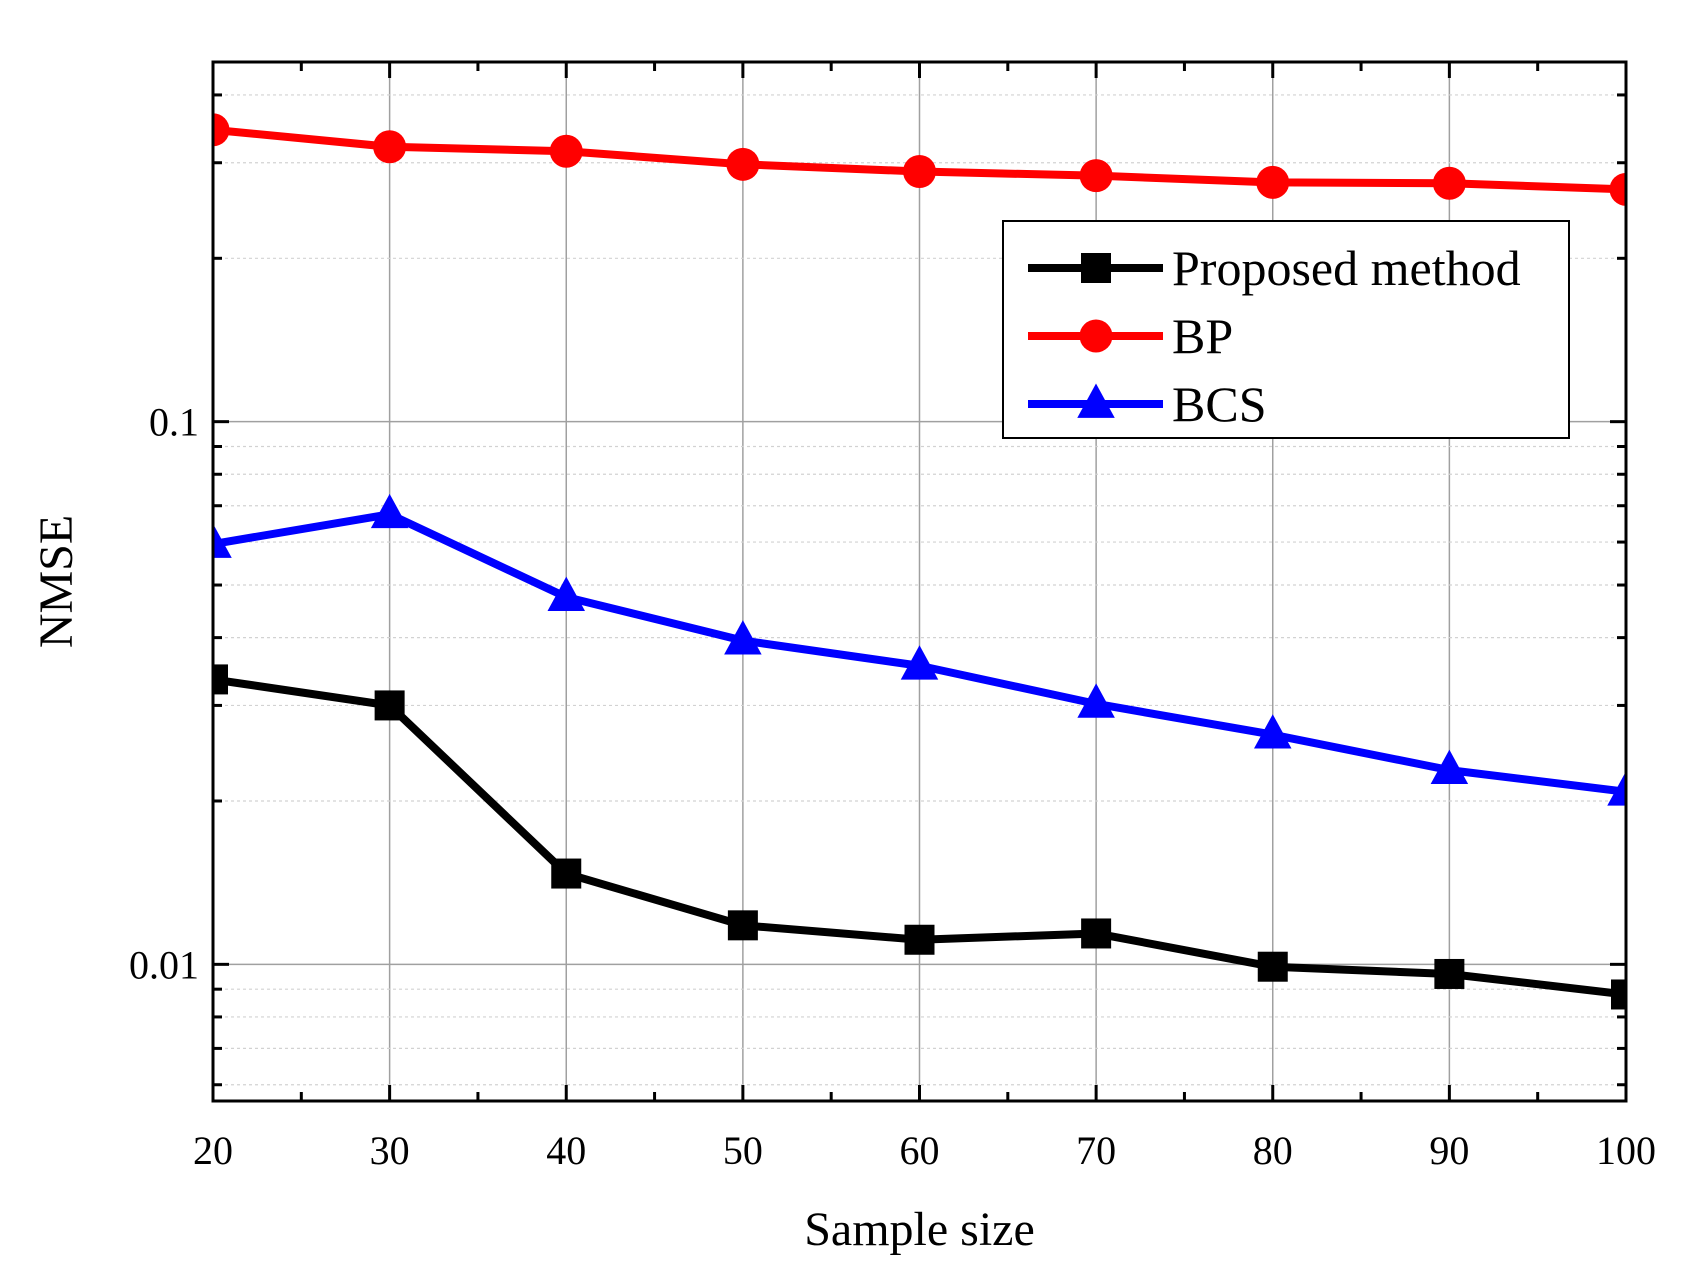 Image resolution: width=1688 pixels, height=1272 pixels. I want to click on x-tick-label: 80, so click(1273, 1150).